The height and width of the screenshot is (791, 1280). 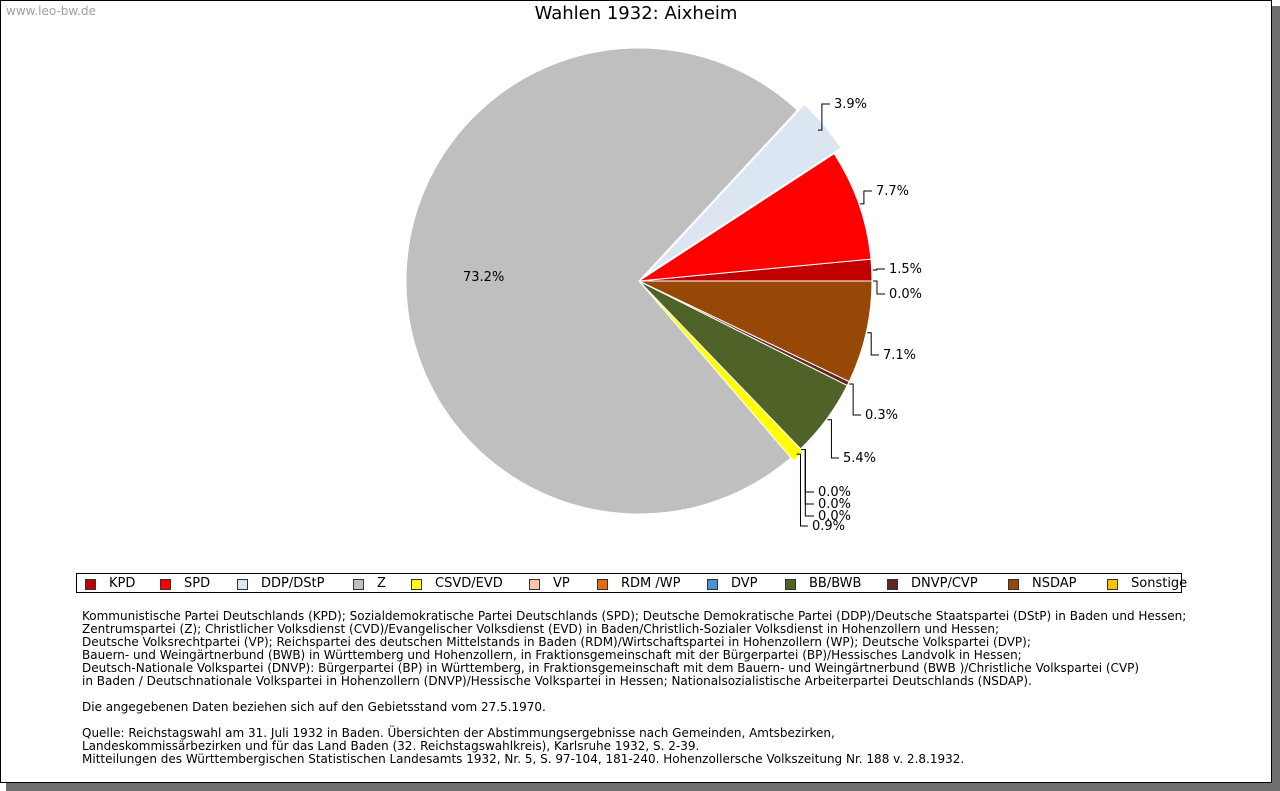 I want to click on legend-label: NSDAP, so click(x=1054, y=583).